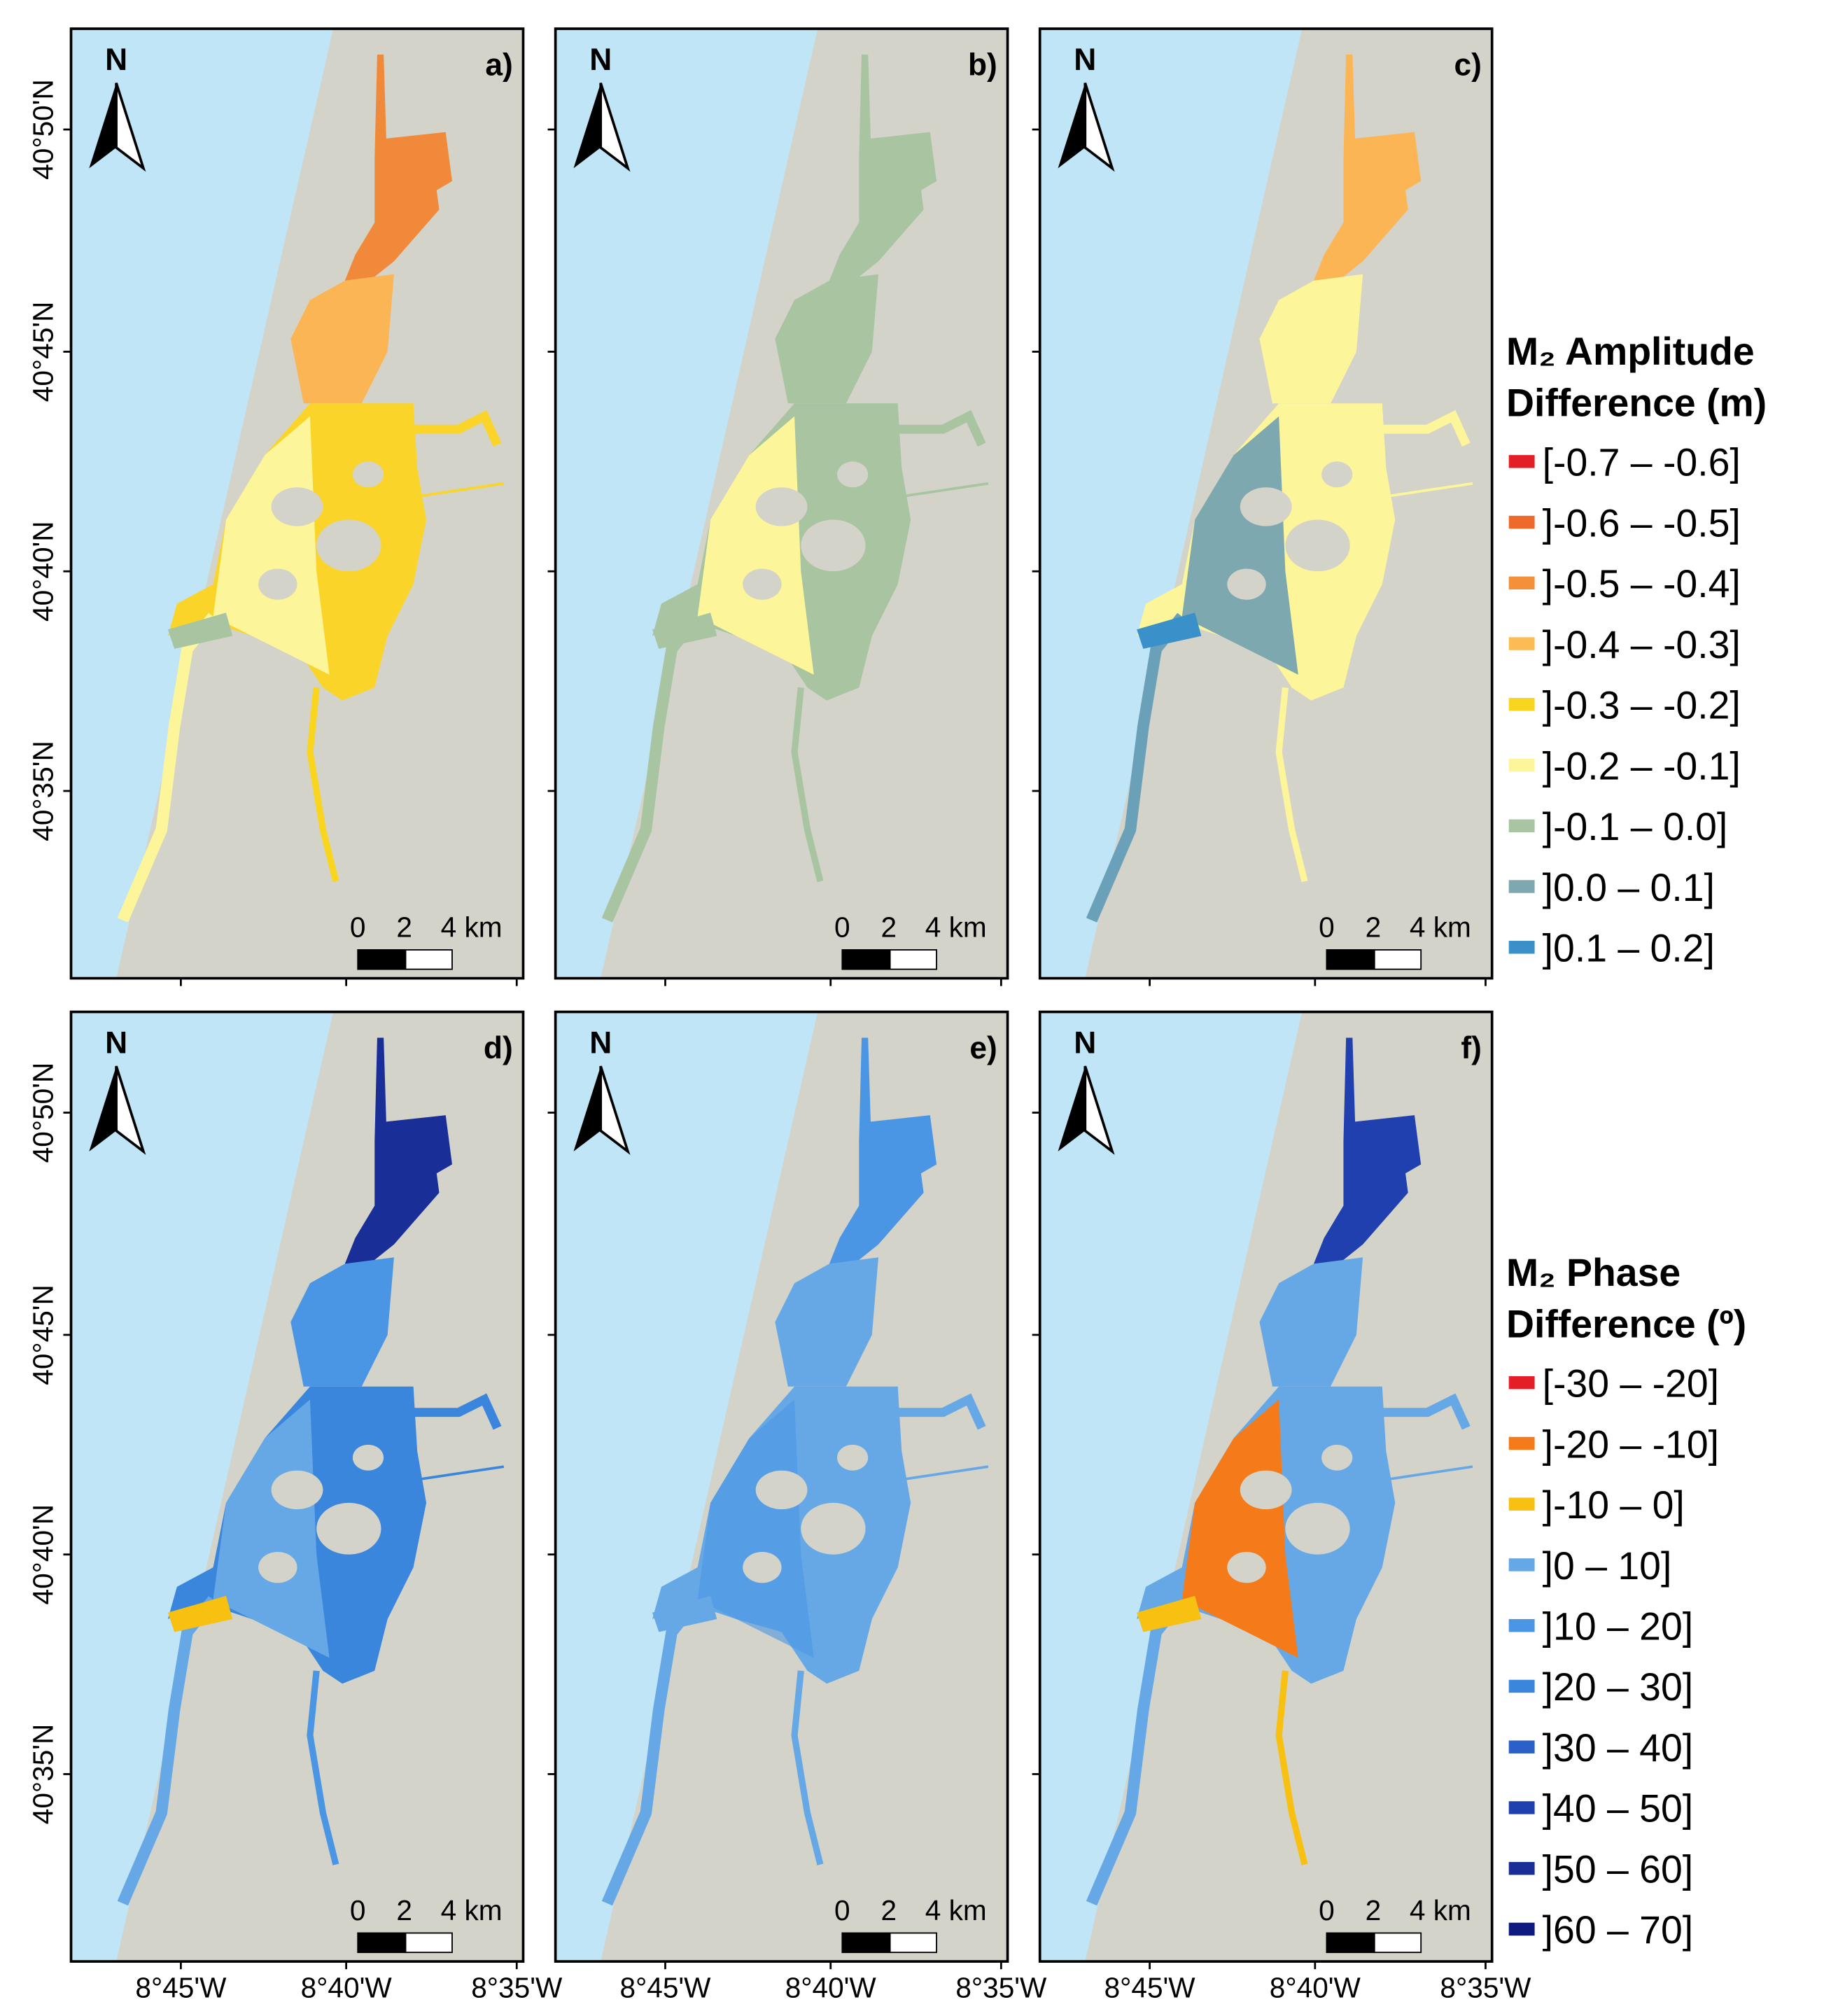 The width and height of the screenshot is (1824, 2016). Describe the element at coordinates (347, 1988) in the screenshot. I see `lon-label: 8°40'W` at that location.